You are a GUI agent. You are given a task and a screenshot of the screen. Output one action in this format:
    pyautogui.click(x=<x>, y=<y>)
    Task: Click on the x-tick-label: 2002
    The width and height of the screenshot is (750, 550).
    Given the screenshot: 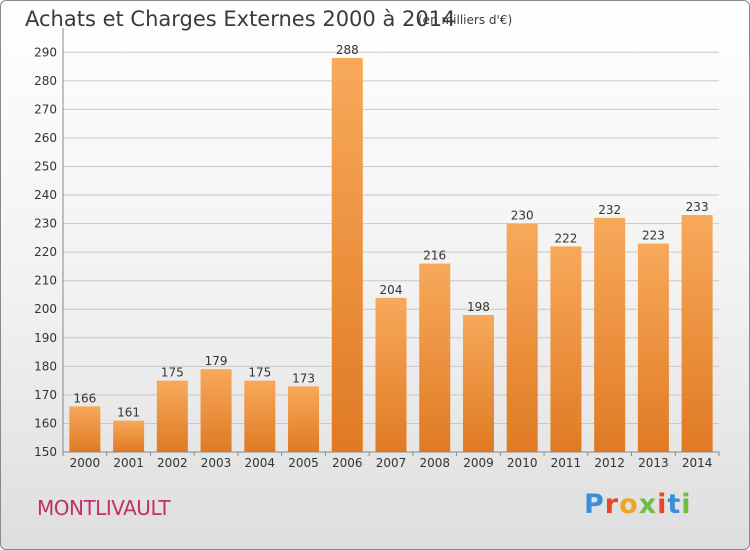 What is the action you would take?
    pyautogui.click(x=172, y=463)
    